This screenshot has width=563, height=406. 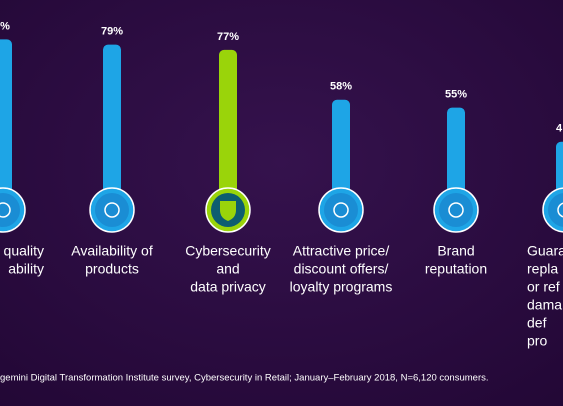 What do you see at coordinates (545, 251) in the screenshot?
I see `category-label: Guara` at bounding box center [545, 251].